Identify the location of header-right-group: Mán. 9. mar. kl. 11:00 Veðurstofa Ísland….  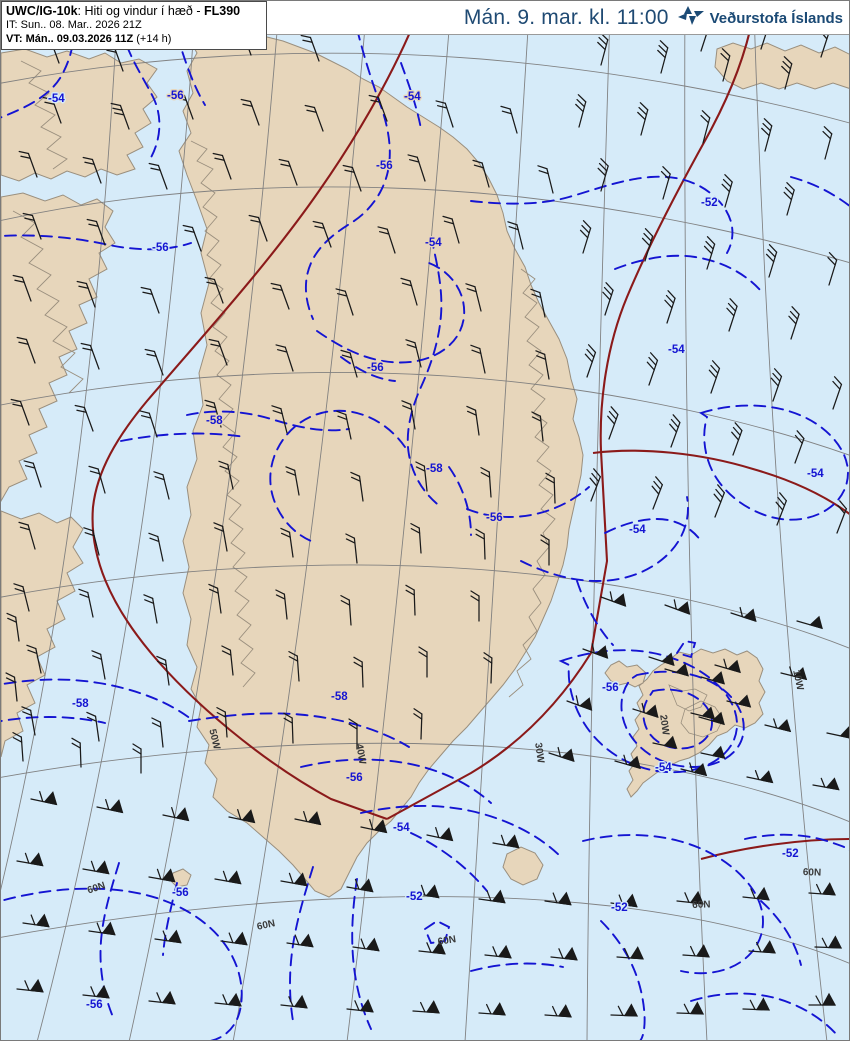
(653, 18).